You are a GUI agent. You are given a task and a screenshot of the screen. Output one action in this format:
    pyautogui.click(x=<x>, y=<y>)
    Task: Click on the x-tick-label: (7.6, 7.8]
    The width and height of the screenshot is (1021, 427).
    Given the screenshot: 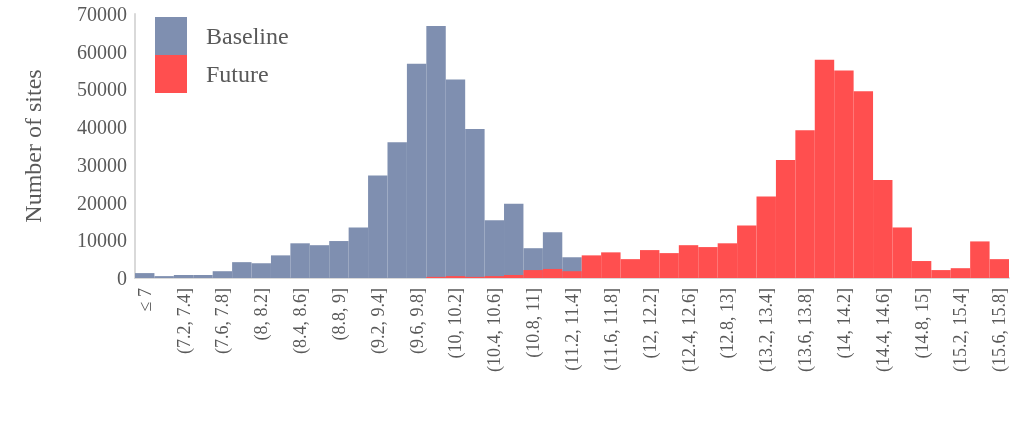 What is the action you would take?
    pyautogui.click(x=223, y=321)
    